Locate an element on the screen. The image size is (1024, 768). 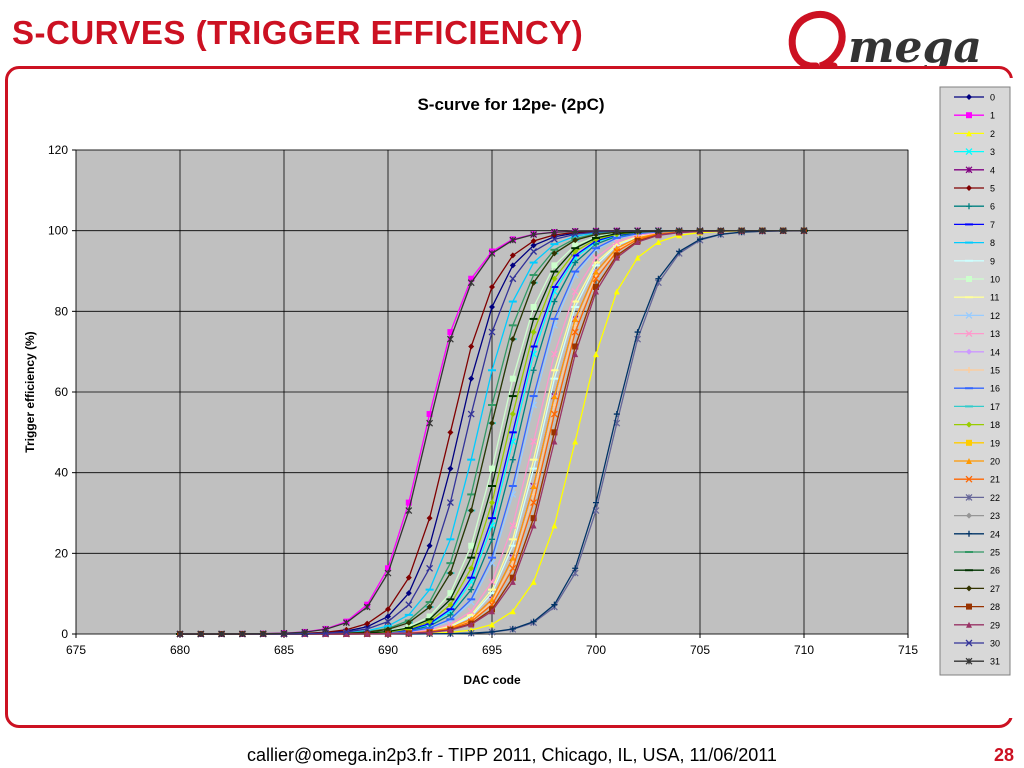
legend-item: 14 is located at coordinates (977, 352).